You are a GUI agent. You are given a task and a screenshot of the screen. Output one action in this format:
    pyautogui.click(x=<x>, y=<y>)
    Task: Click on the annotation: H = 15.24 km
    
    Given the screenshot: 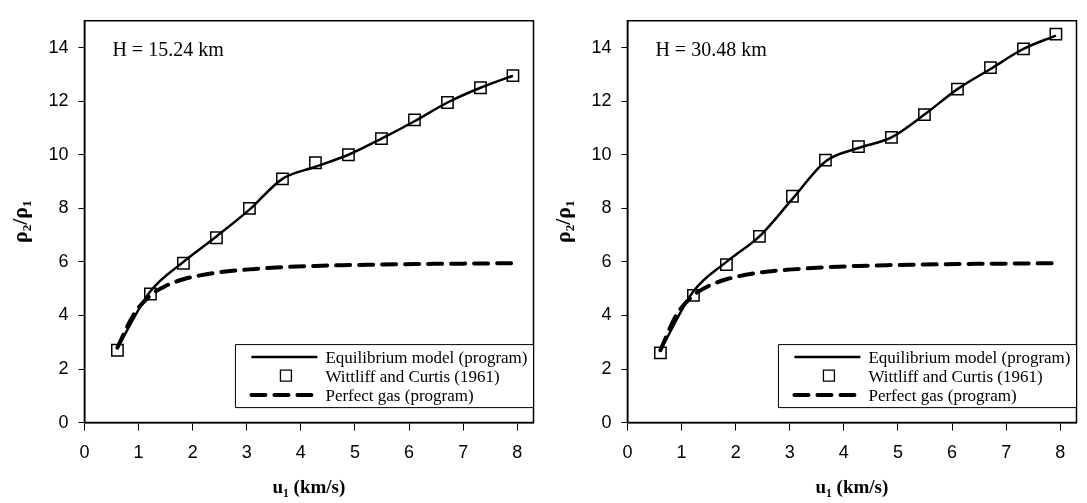 What is the action you would take?
    pyautogui.click(x=168, y=49)
    